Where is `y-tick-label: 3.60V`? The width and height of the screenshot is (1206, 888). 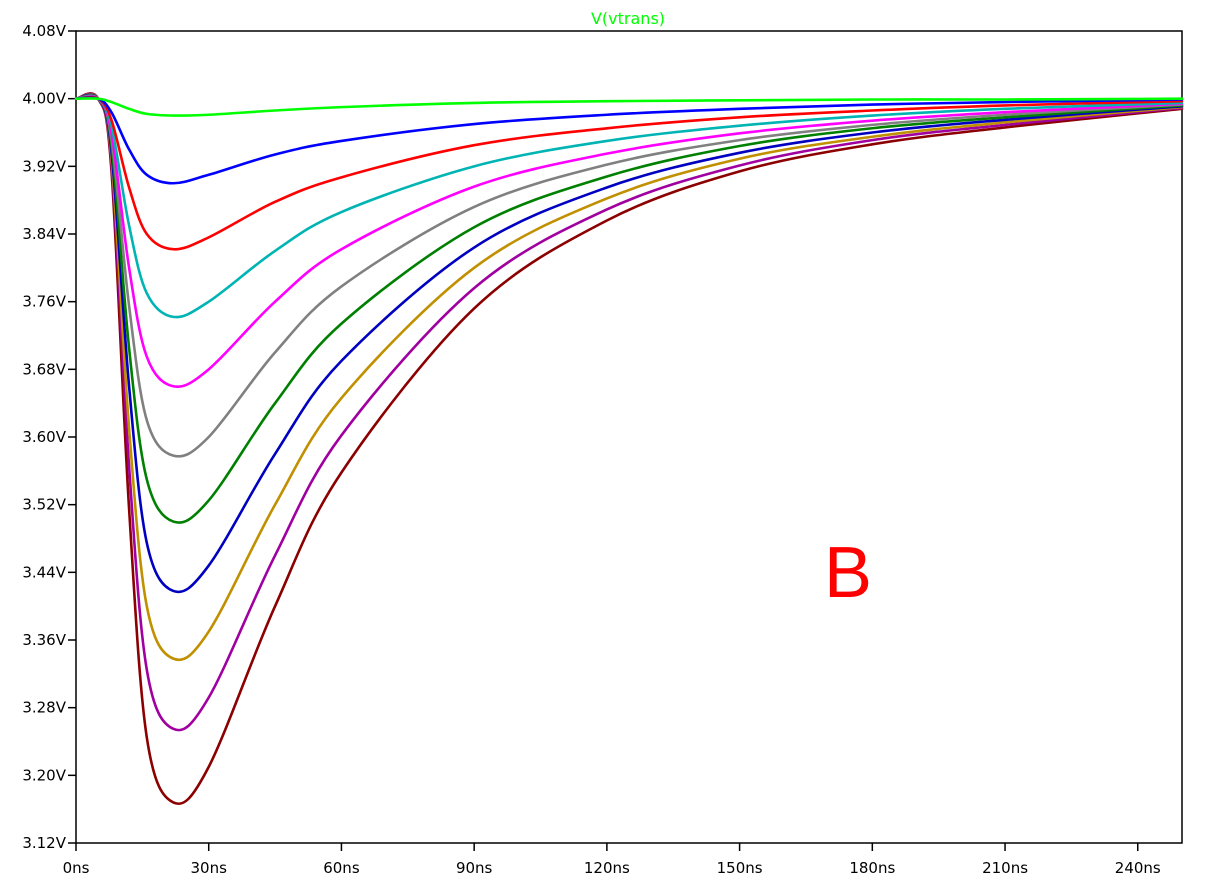
y-tick-label: 3.60V is located at coordinates (44, 437).